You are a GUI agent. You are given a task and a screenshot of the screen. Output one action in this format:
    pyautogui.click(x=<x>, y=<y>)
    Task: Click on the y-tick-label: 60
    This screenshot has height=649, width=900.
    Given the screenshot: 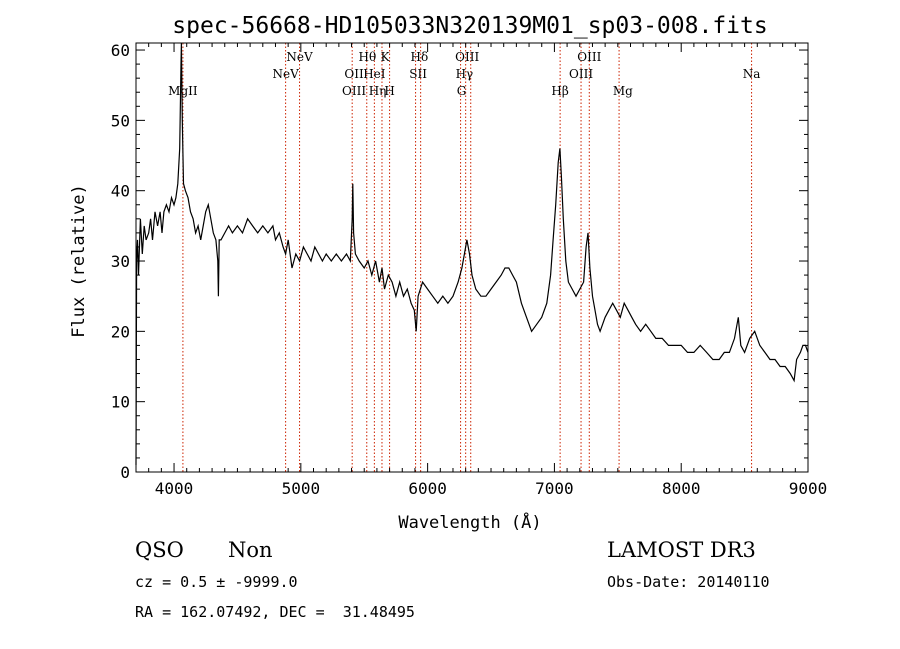 What is the action you would take?
    pyautogui.click(x=120, y=50)
    